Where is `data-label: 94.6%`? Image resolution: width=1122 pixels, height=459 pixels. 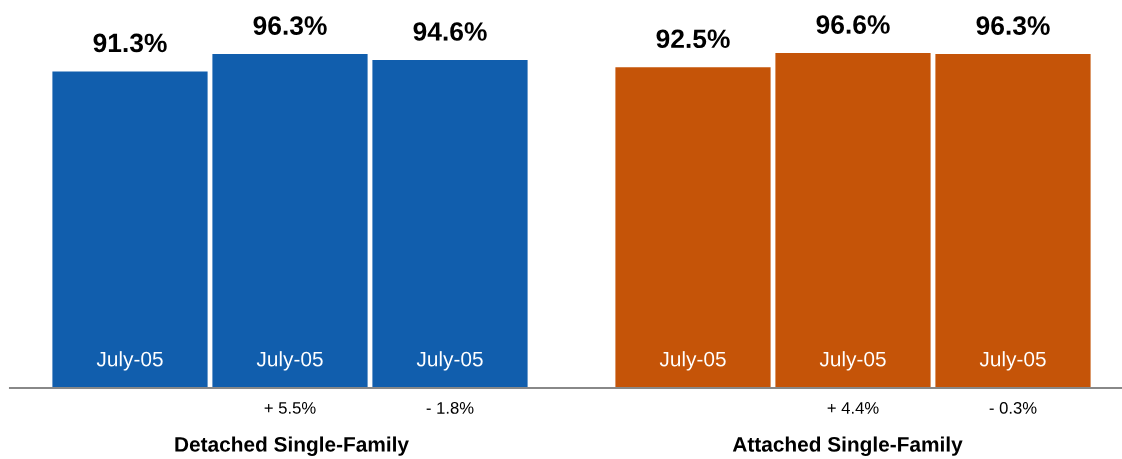 data-label: 94.6% is located at coordinates (450, 31).